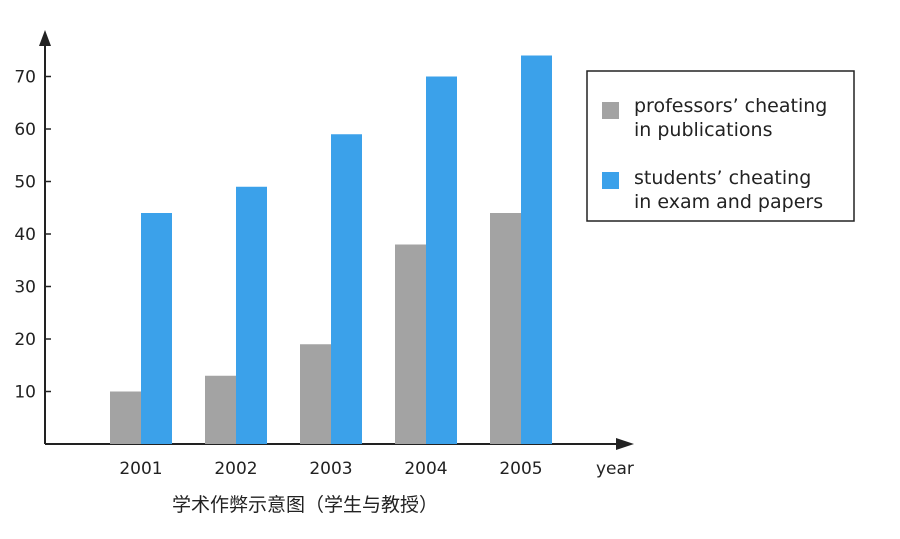 The width and height of the screenshot is (900, 539). What do you see at coordinates (25, 288) in the screenshot?
I see `y-tick-label: 30` at bounding box center [25, 288].